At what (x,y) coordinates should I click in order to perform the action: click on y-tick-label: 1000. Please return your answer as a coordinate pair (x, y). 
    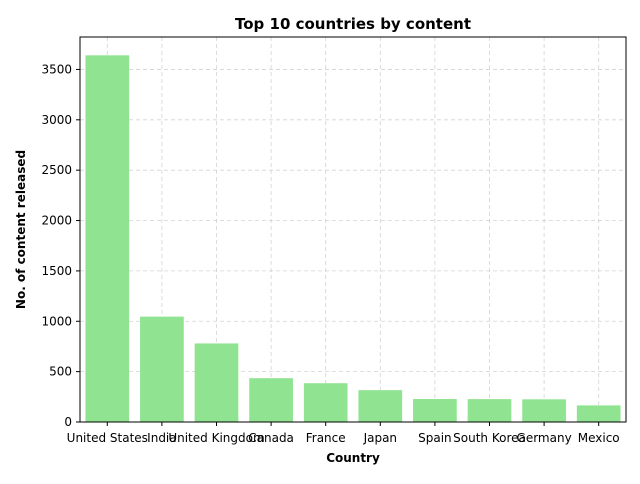
    Looking at the image, I should click on (56, 321).